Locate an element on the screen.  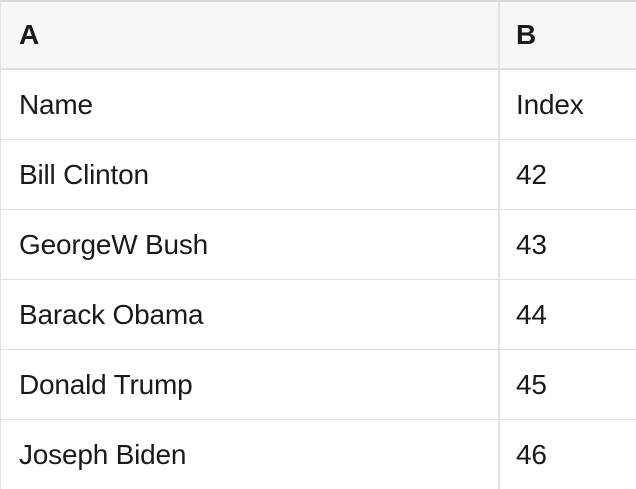
table-row: Name Index is located at coordinates (318, 105).